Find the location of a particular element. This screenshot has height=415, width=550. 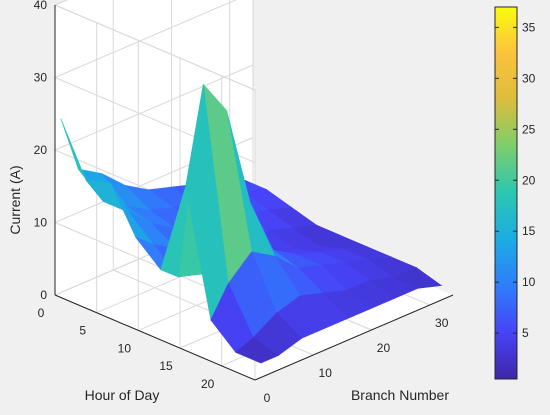

colorbar-tick-label: 35 is located at coordinates (529, 27).